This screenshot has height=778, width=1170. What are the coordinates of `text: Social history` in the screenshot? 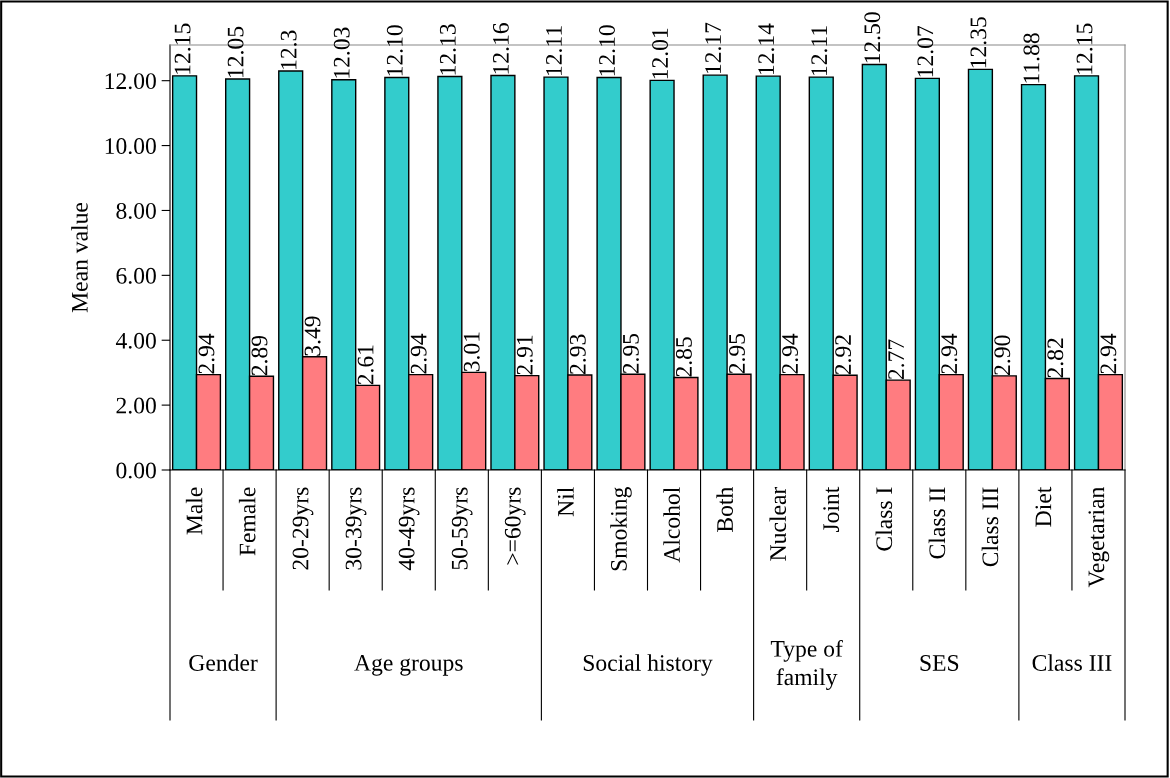 It's located at (648, 665).